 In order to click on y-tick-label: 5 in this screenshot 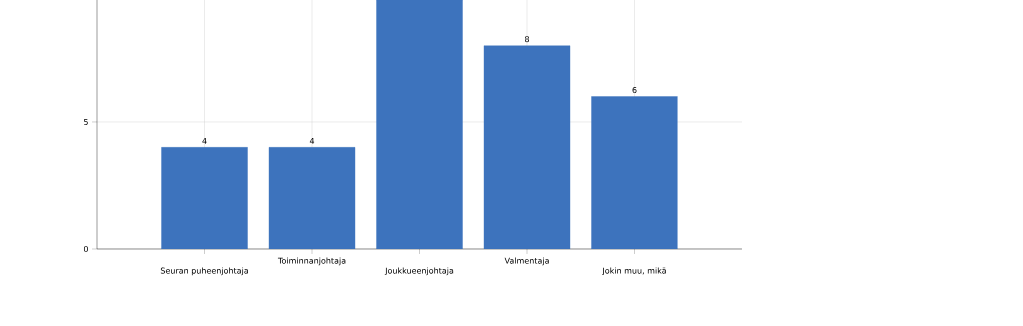, I will do `click(86, 121)`.